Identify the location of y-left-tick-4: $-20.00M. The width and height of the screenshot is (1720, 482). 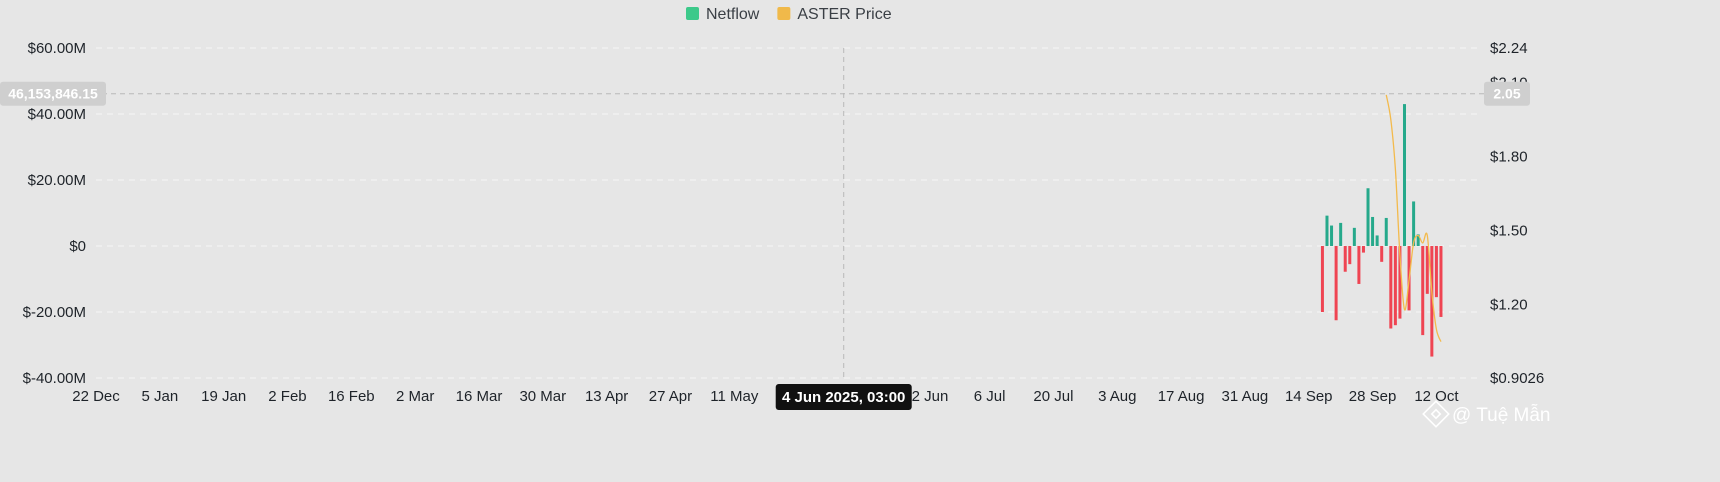
(54, 312).